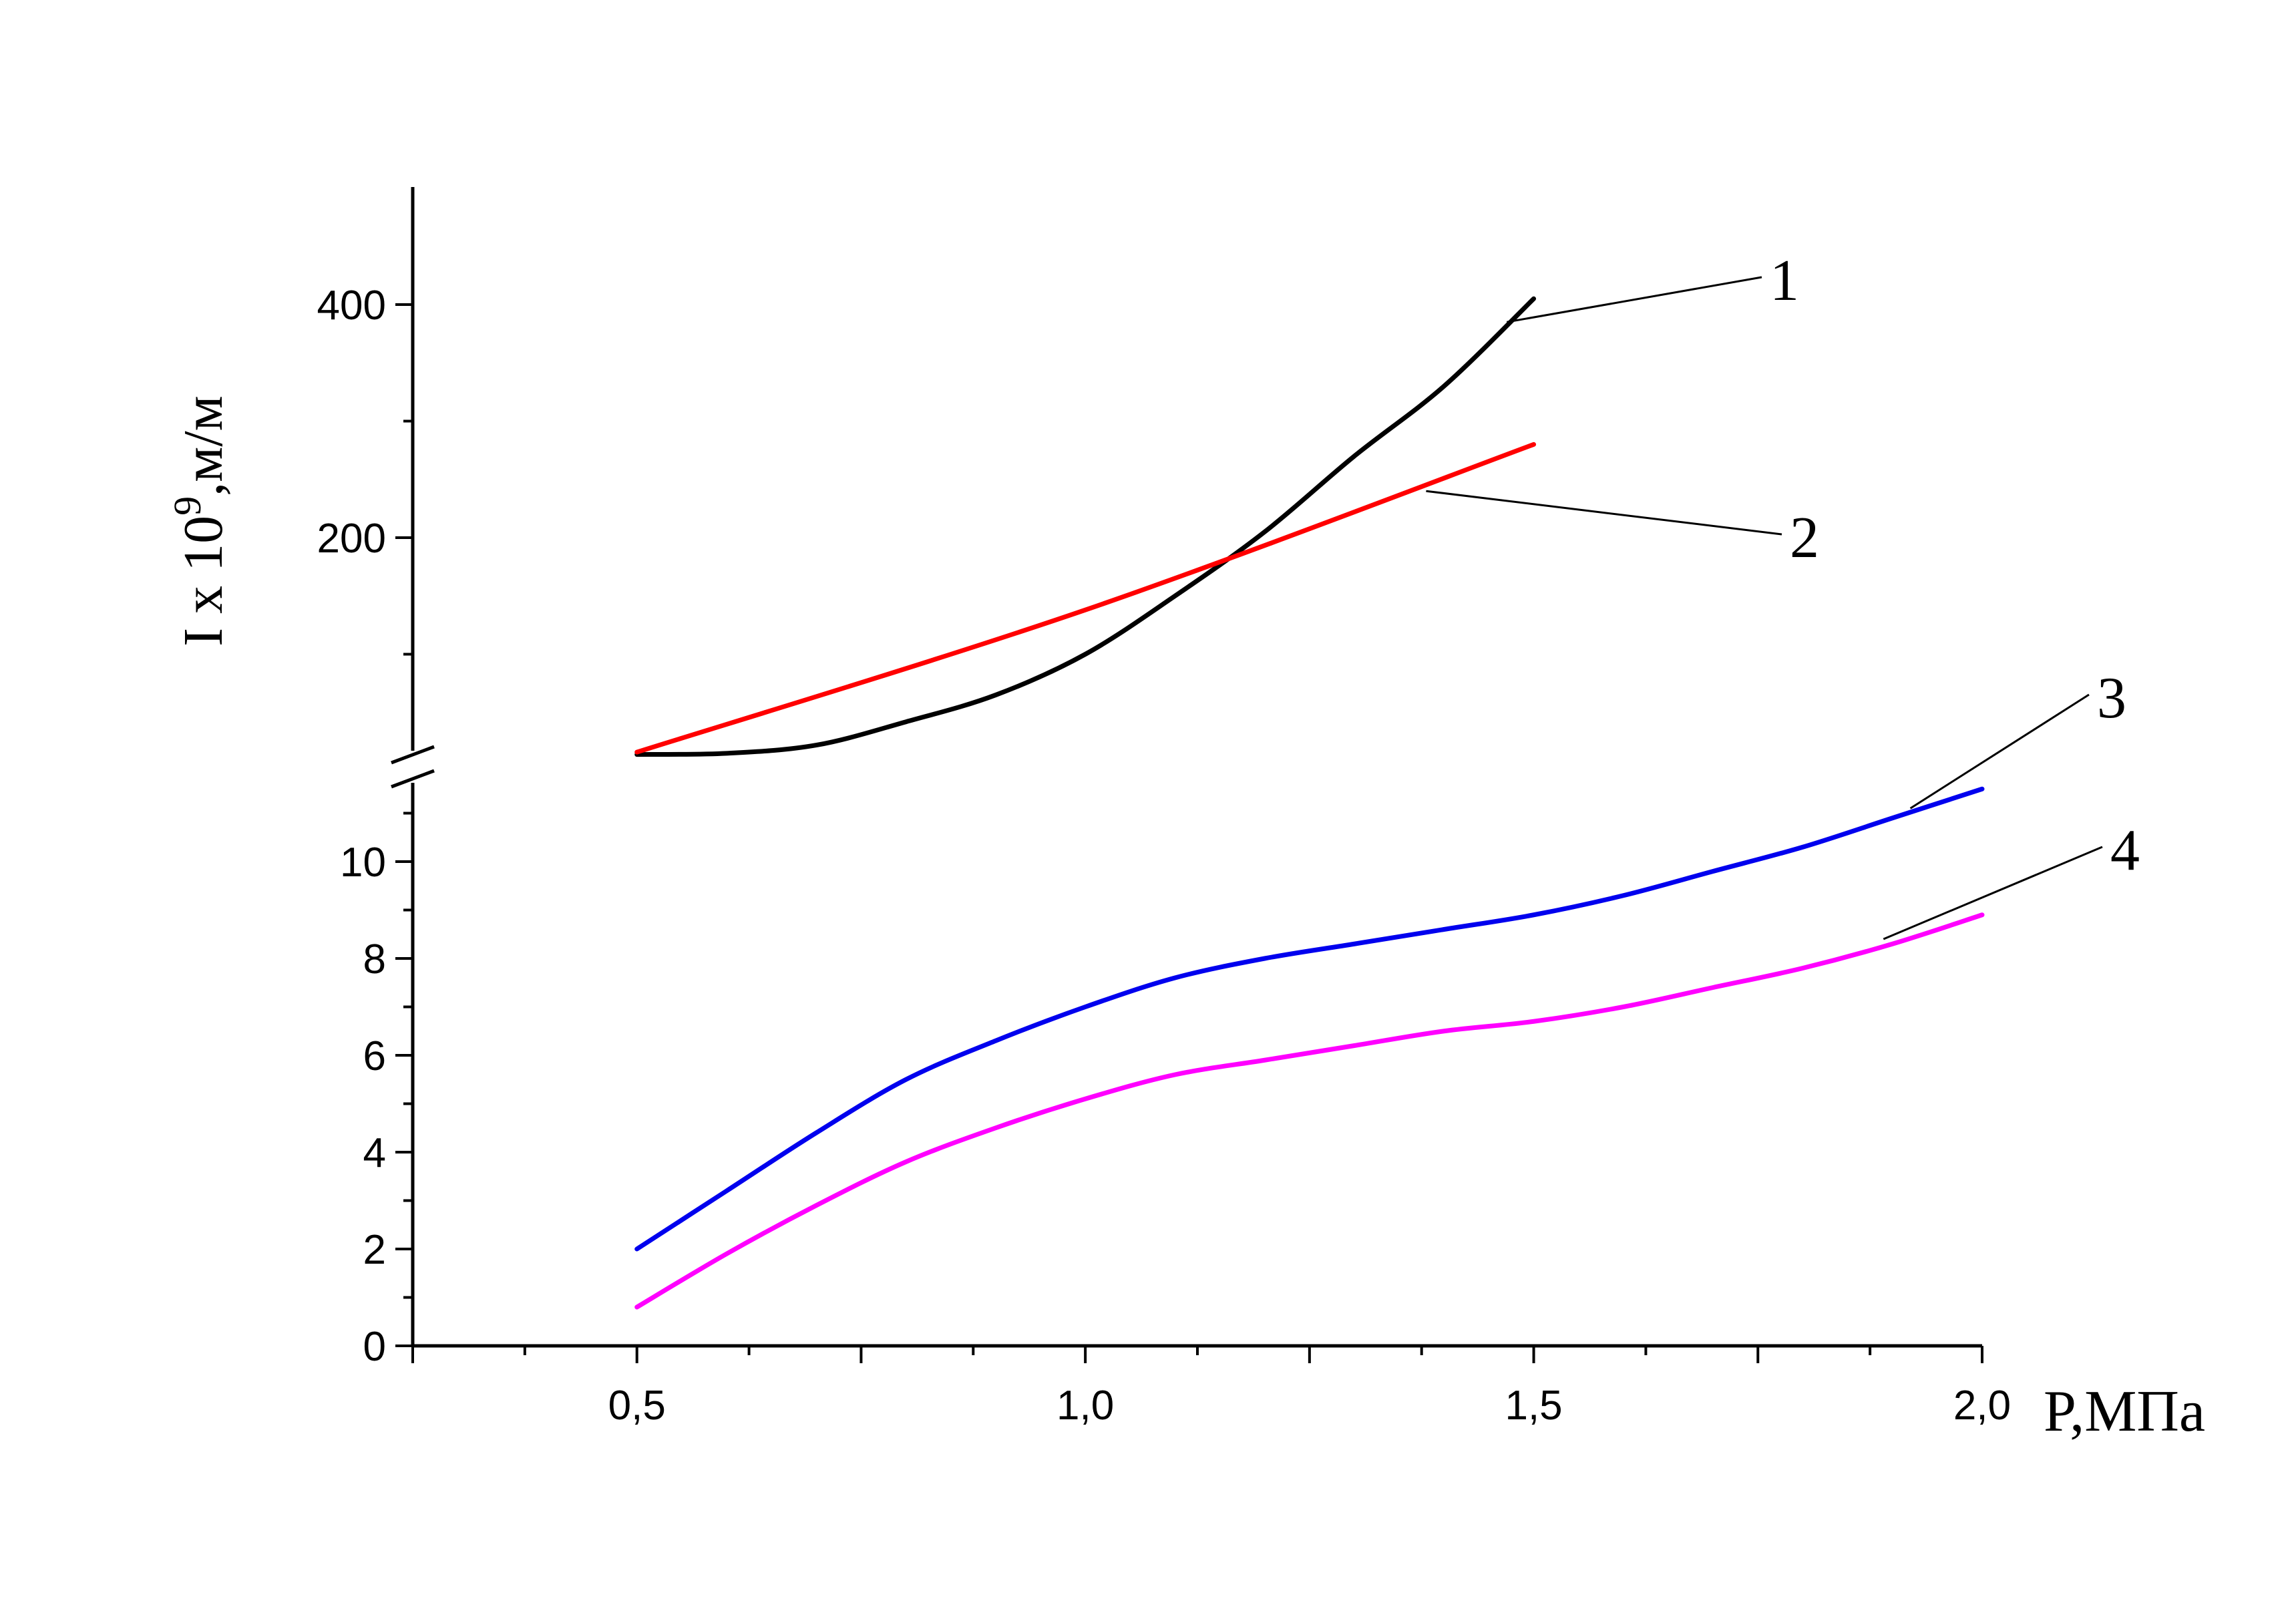 This screenshot has height=1609, width=2296. What do you see at coordinates (1784, 280) in the screenshot?
I see `curve-label: 1` at bounding box center [1784, 280].